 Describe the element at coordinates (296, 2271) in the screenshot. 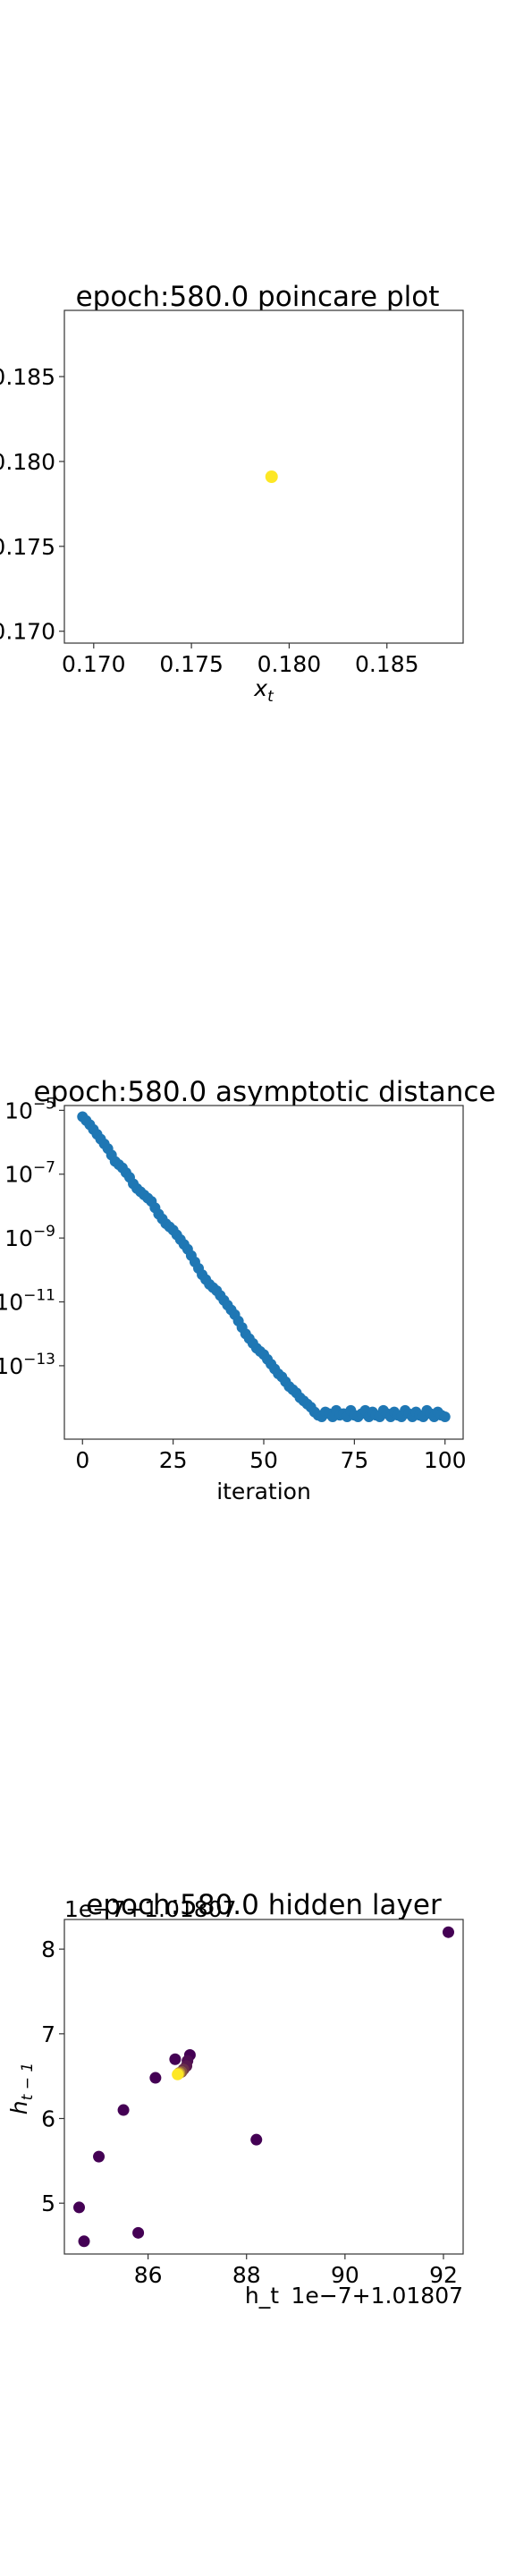

I see `hidden-x-ticks: 86 88 90 92` at that location.